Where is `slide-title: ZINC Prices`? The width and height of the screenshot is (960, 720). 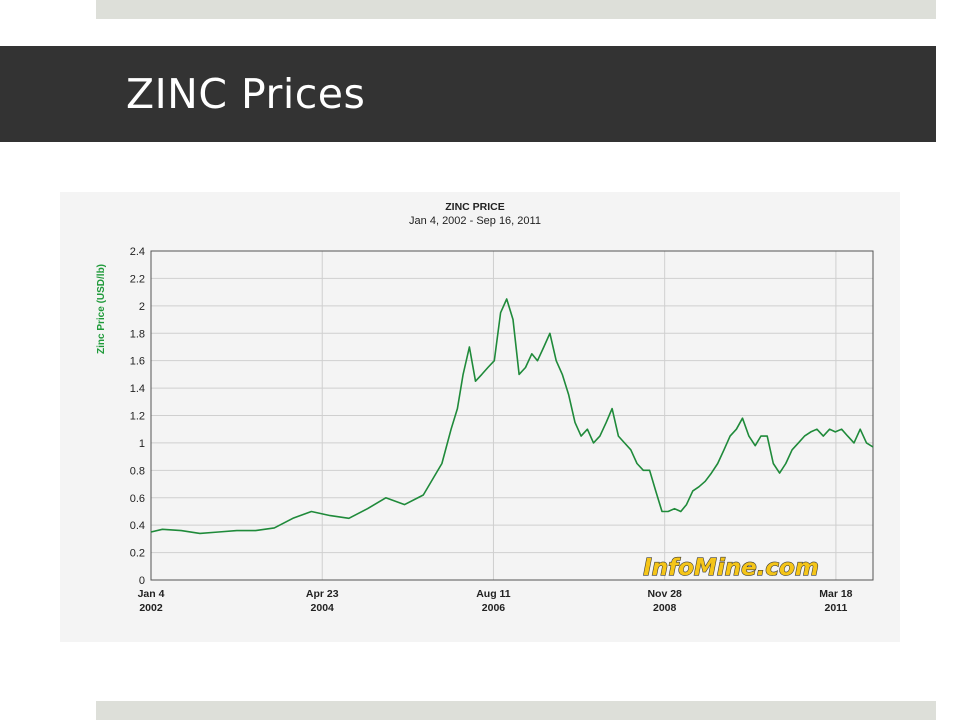
slide-title: ZINC Prices is located at coordinates (246, 94).